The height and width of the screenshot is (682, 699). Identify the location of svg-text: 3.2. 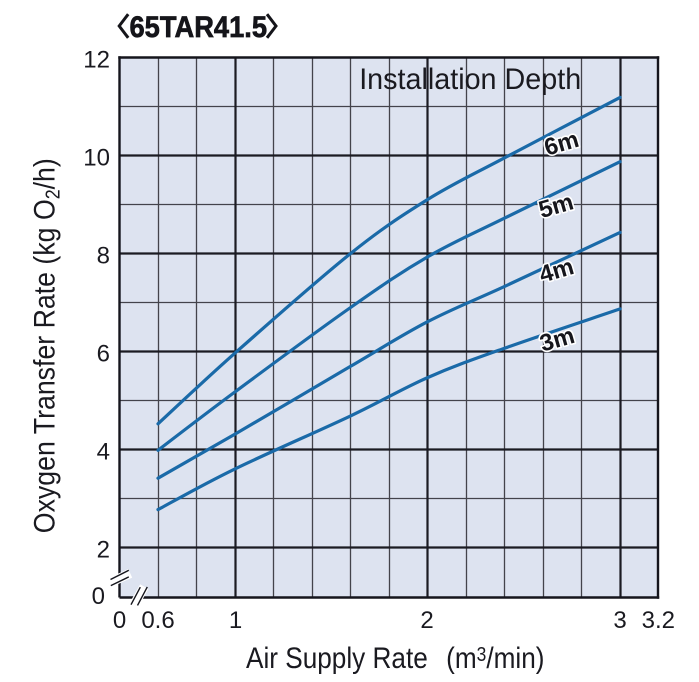
(658, 620).